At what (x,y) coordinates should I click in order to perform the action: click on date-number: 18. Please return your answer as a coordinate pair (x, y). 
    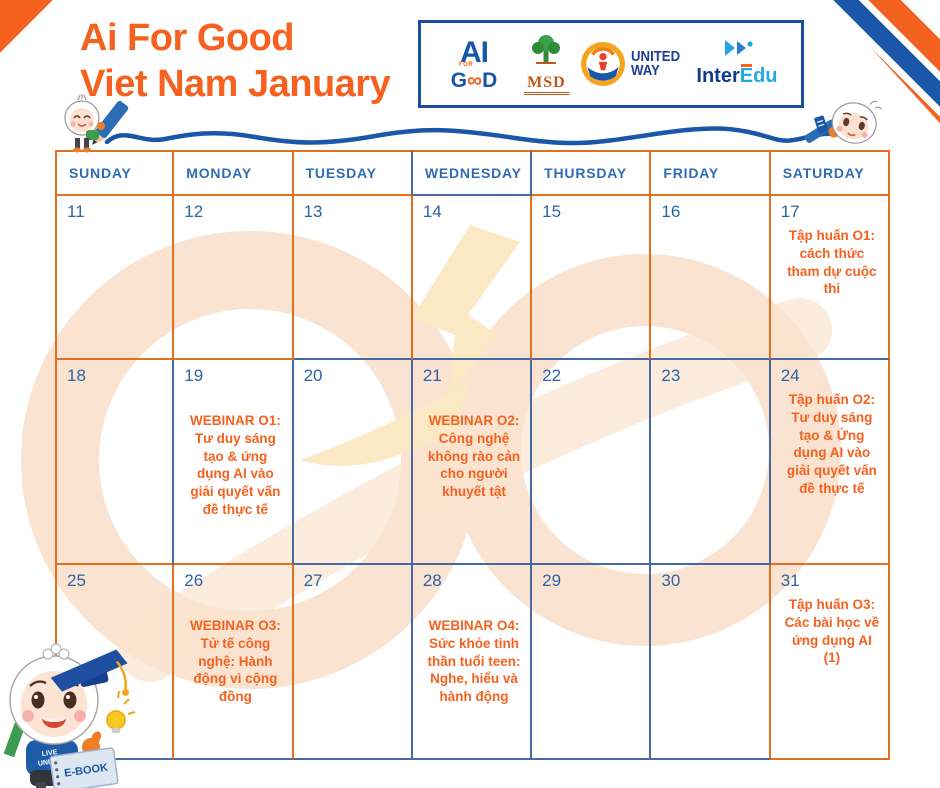
    Looking at the image, I should click on (76, 375).